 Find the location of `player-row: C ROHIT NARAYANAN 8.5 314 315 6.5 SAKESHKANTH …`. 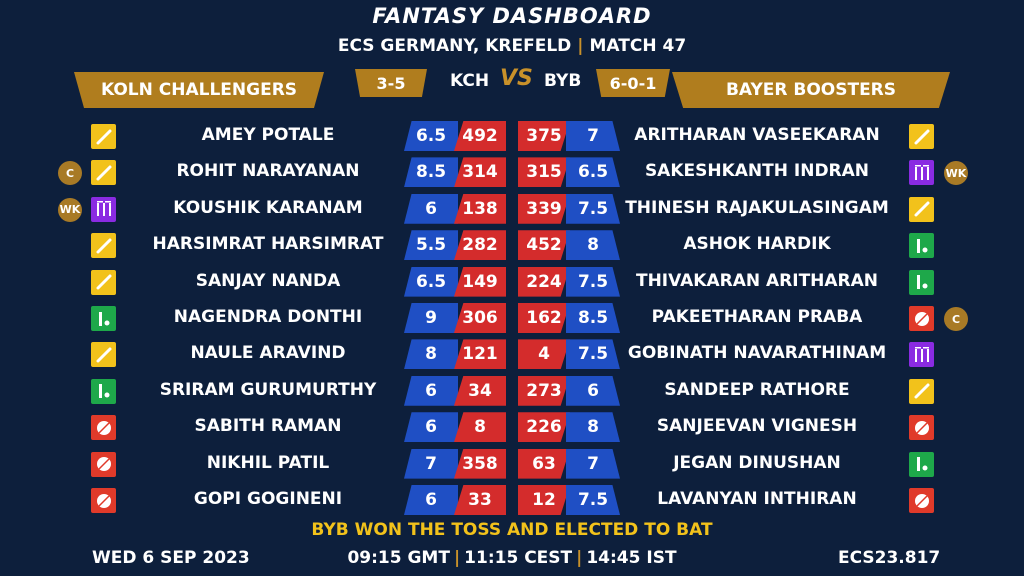

player-row: C ROHIT NARAYANAN 8.5 314 315 6.5 SAKESHKANTH … is located at coordinates (512, 172).